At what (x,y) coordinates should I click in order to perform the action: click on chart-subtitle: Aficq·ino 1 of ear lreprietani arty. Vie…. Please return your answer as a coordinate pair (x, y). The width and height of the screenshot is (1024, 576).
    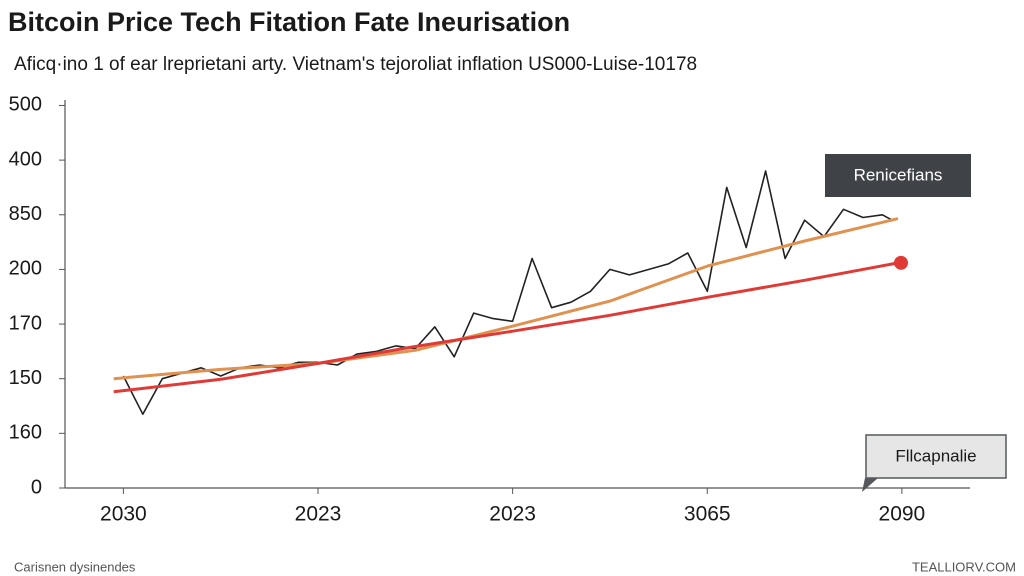
    Looking at the image, I should click on (355, 64).